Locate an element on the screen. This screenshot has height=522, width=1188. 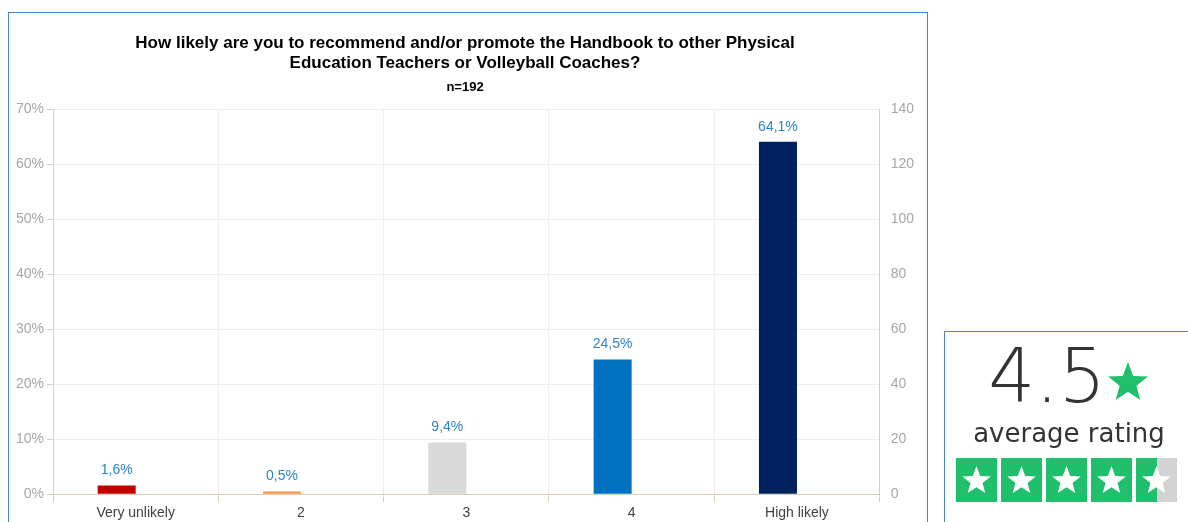
text: Education Teachers or Volleyball Coaches? is located at coordinates (465, 63).